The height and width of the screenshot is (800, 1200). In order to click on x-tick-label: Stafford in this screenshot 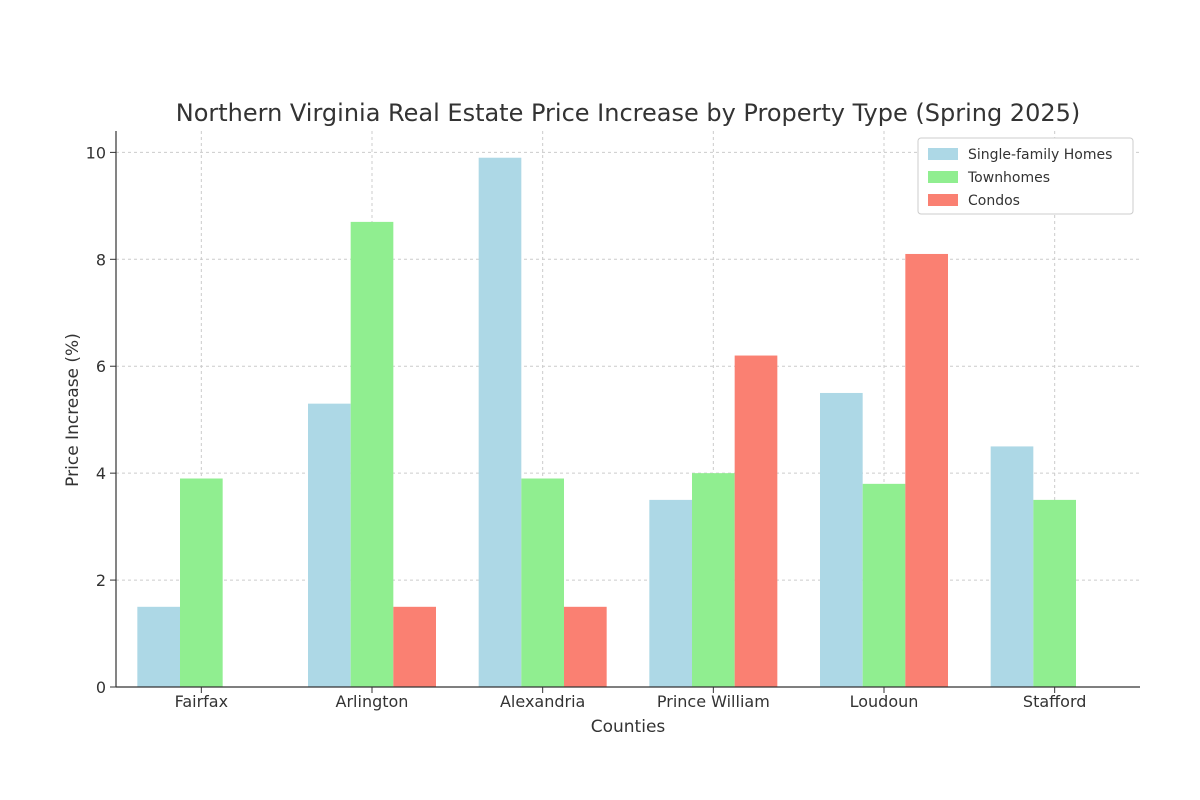, I will do `click(1055, 701)`.